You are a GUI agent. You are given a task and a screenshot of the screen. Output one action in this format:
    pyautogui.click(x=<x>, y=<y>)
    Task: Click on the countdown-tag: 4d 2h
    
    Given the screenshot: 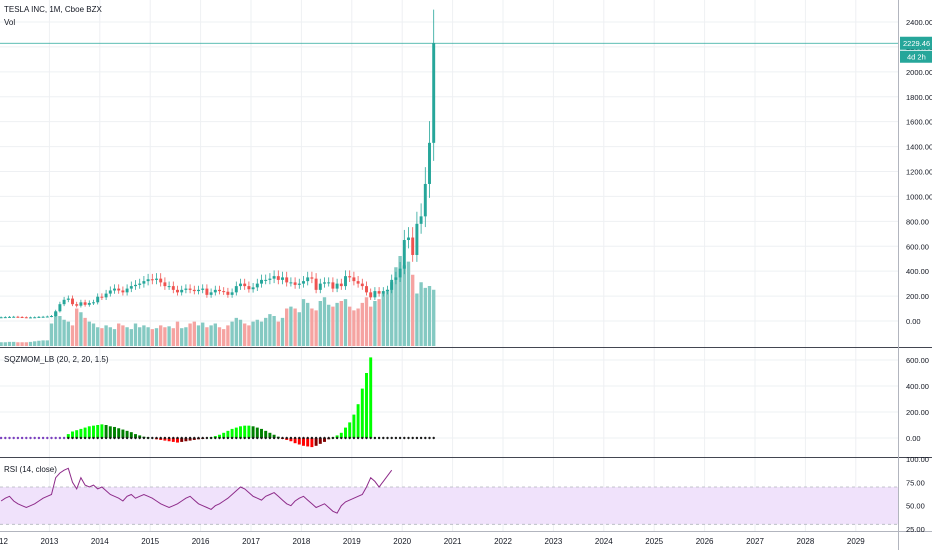 What is the action you would take?
    pyautogui.click(x=916, y=56)
    